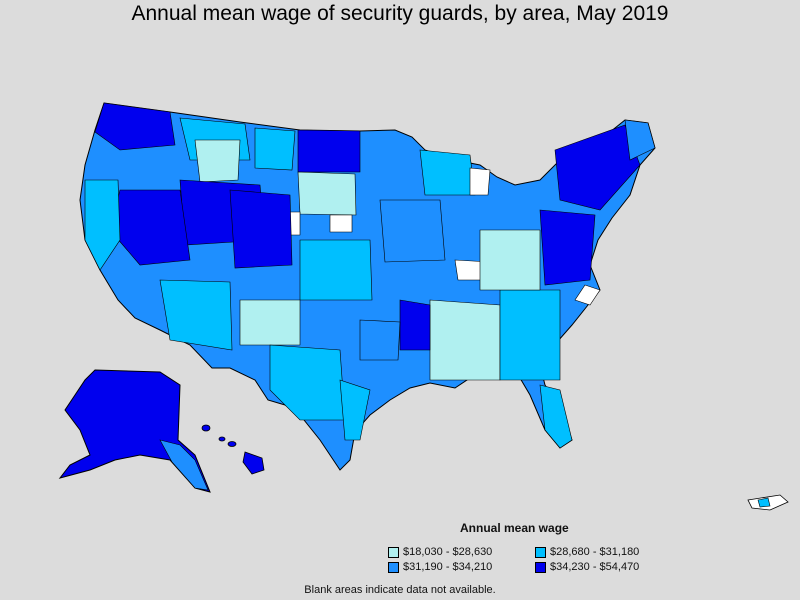  What do you see at coordinates (184, 465) in the screenshot?
I see `alaska-se-region` at bounding box center [184, 465].